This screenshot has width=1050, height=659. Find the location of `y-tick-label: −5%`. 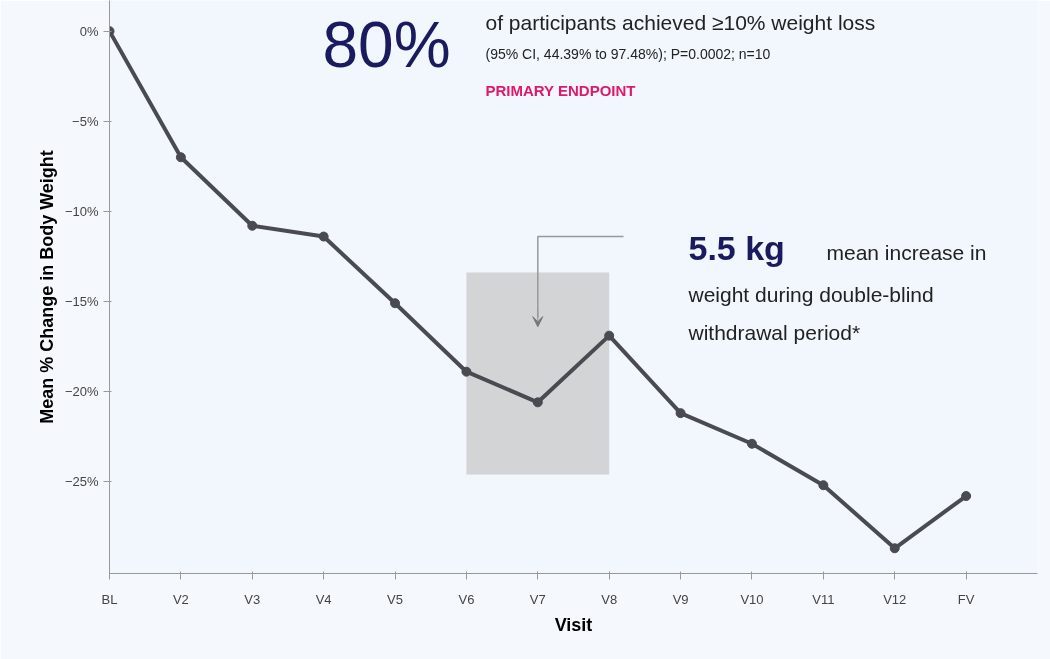

y-tick-label: −5% is located at coordinates (85, 121).